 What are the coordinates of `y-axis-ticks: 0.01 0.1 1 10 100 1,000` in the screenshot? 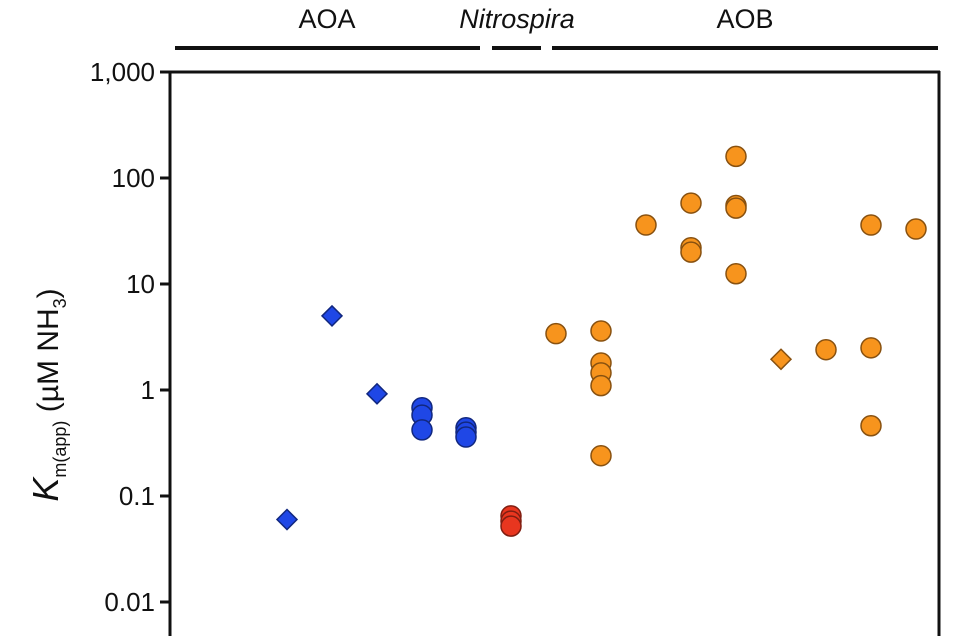 It's located at (130, 337).